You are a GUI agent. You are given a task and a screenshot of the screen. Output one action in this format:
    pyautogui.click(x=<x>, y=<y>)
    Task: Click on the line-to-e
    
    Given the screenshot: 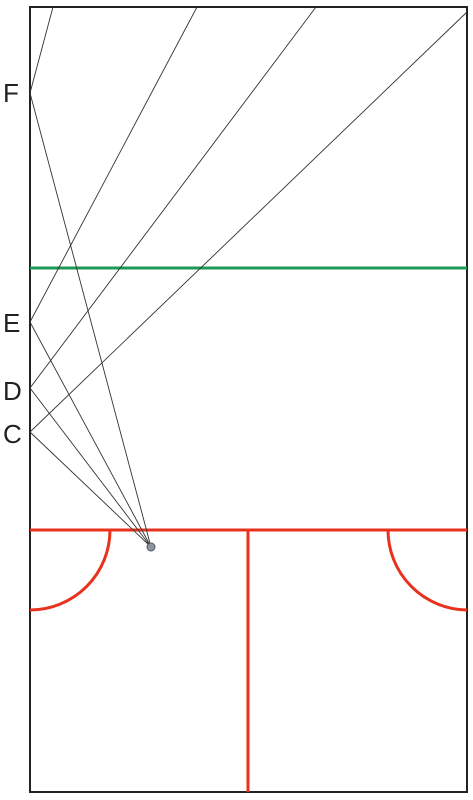 What is the action you would take?
    pyautogui.click(x=90, y=434)
    